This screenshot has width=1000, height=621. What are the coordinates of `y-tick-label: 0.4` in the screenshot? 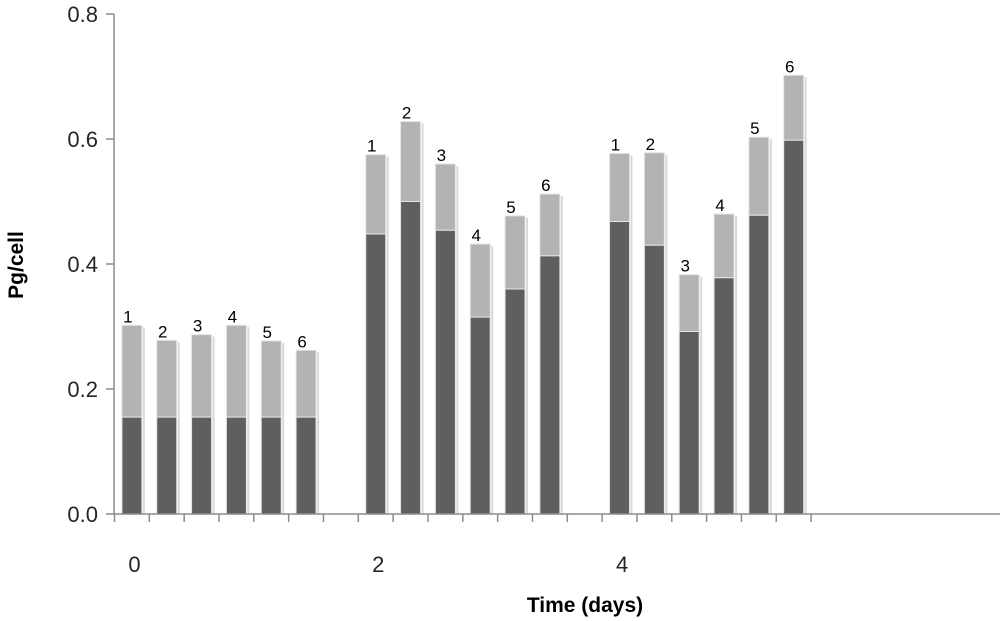 It's located at (82, 264).